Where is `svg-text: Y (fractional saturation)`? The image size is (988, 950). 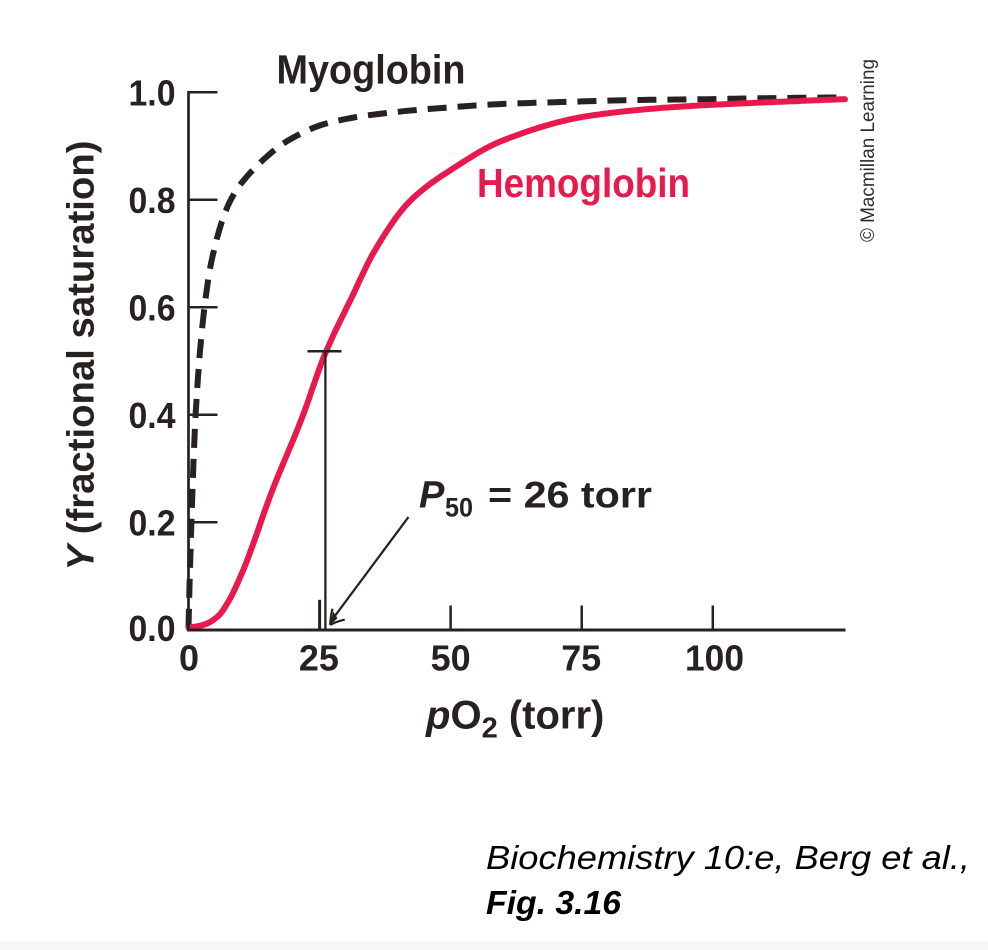 svg-text: Y (fractional saturation) is located at coordinates (82, 355).